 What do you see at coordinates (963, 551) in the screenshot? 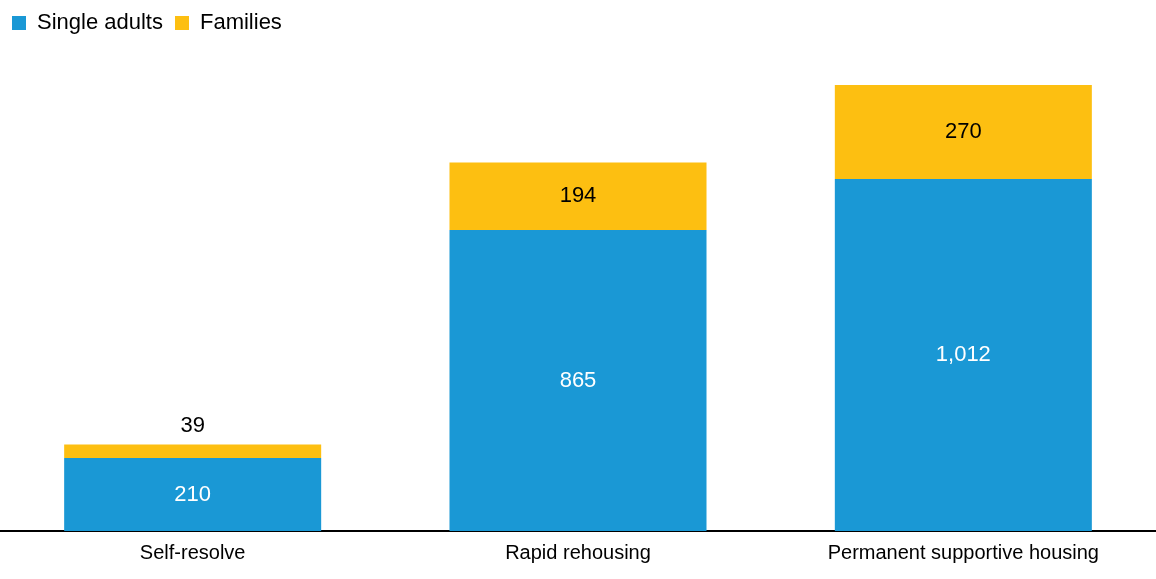
I see `x-tick-label: Permanent supportive housing` at bounding box center [963, 551].